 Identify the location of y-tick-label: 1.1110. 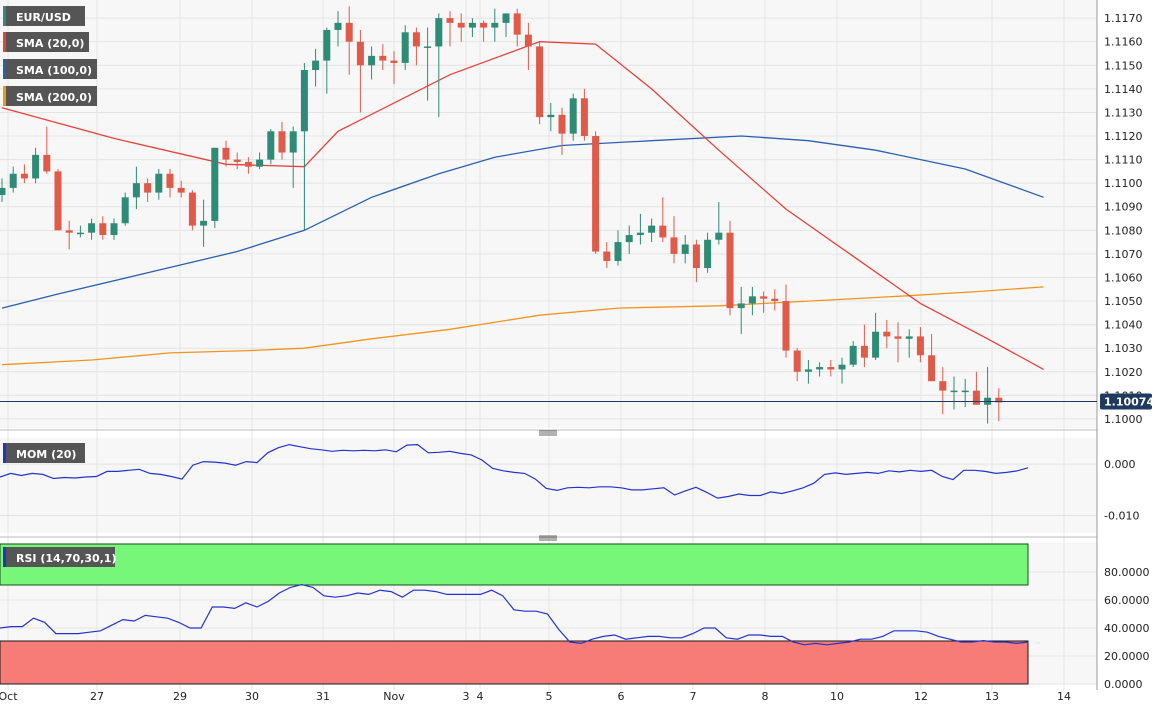
(1123, 160).